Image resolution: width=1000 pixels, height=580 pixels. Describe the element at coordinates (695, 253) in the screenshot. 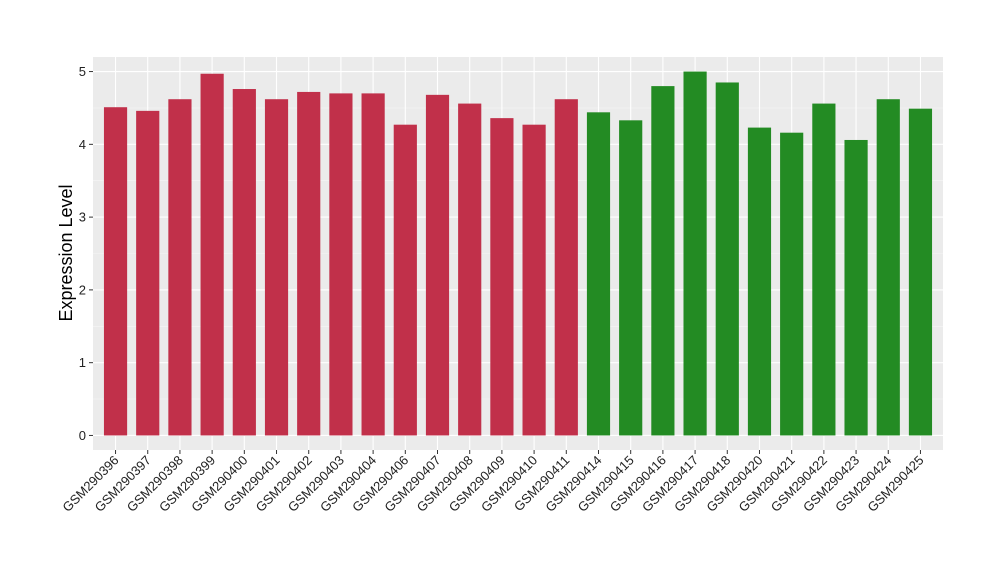

I see `bar-GSM290417` at that location.